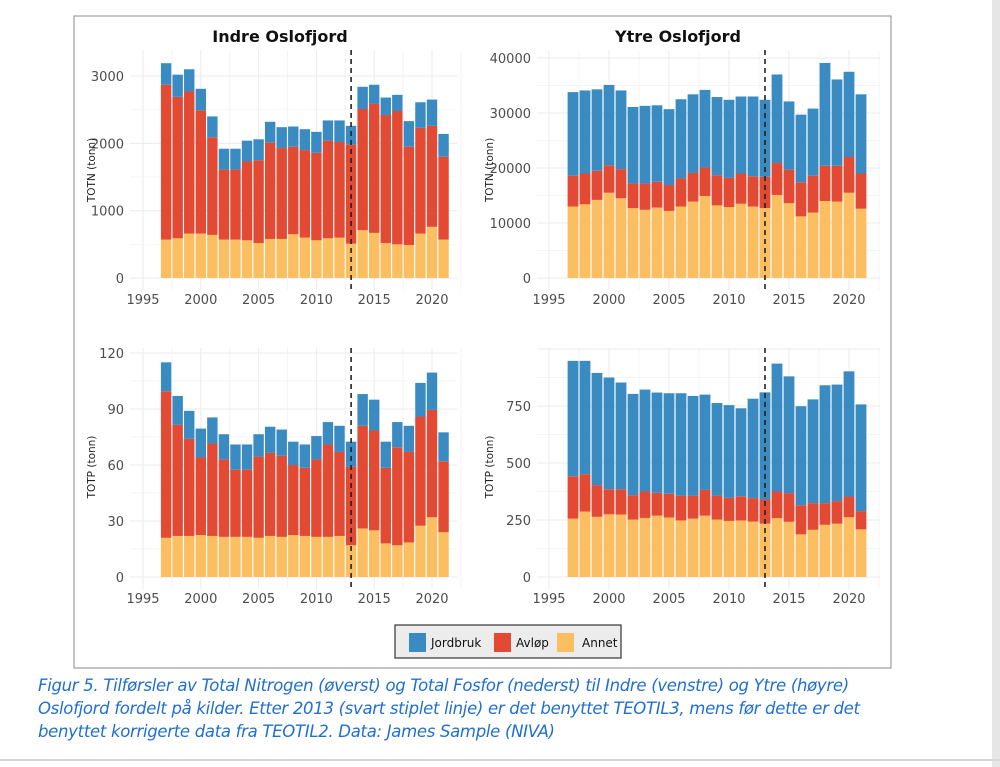 Image resolution: width=1000 pixels, height=767 pixels. Describe the element at coordinates (432, 112) in the screenshot. I see `bar-jordbruk-2020` at that location.